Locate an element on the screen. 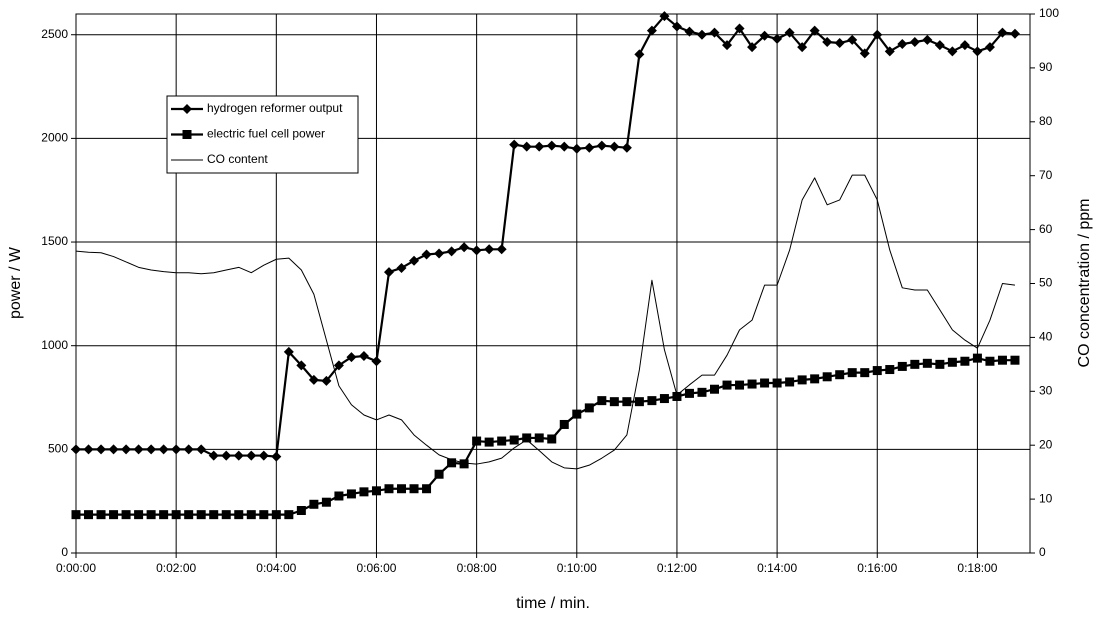 Image resolution: width=1098 pixels, height=621 pixels. legend-label: hydrogen reformer output is located at coordinates (275, 108).